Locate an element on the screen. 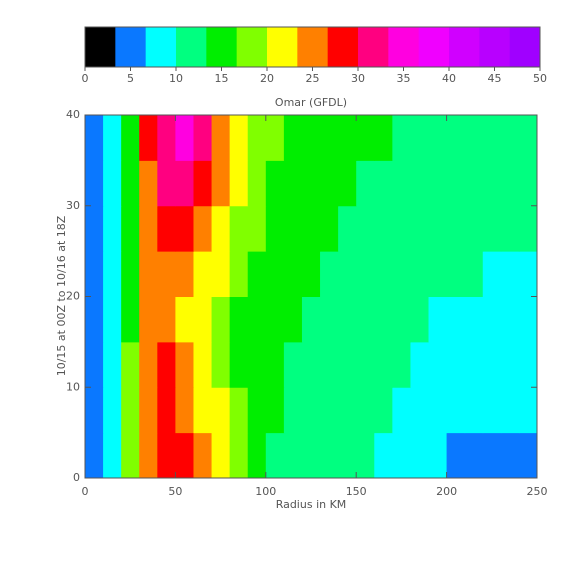 Image resolution: width=566 pixels, height=566 pixels. x-tick-label: 250 is located at coordinates (537, 491).